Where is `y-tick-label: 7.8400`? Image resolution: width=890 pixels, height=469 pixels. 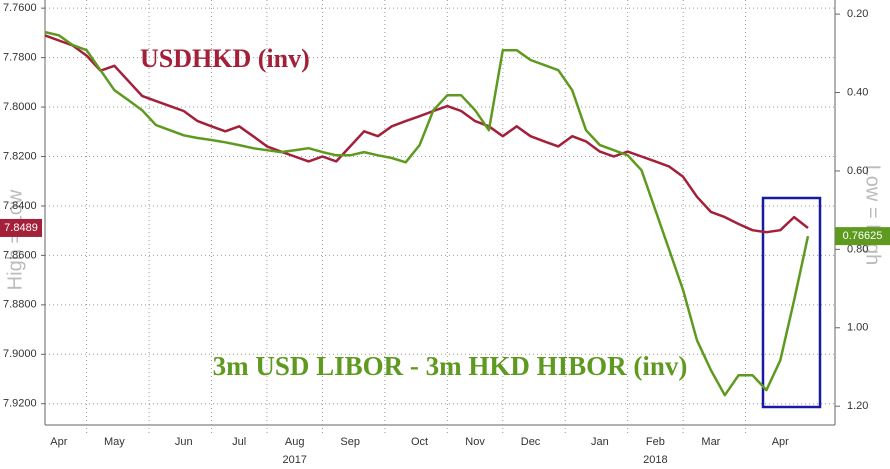
y-tick-label: 7.8400 is located at coordinates (20, 206).